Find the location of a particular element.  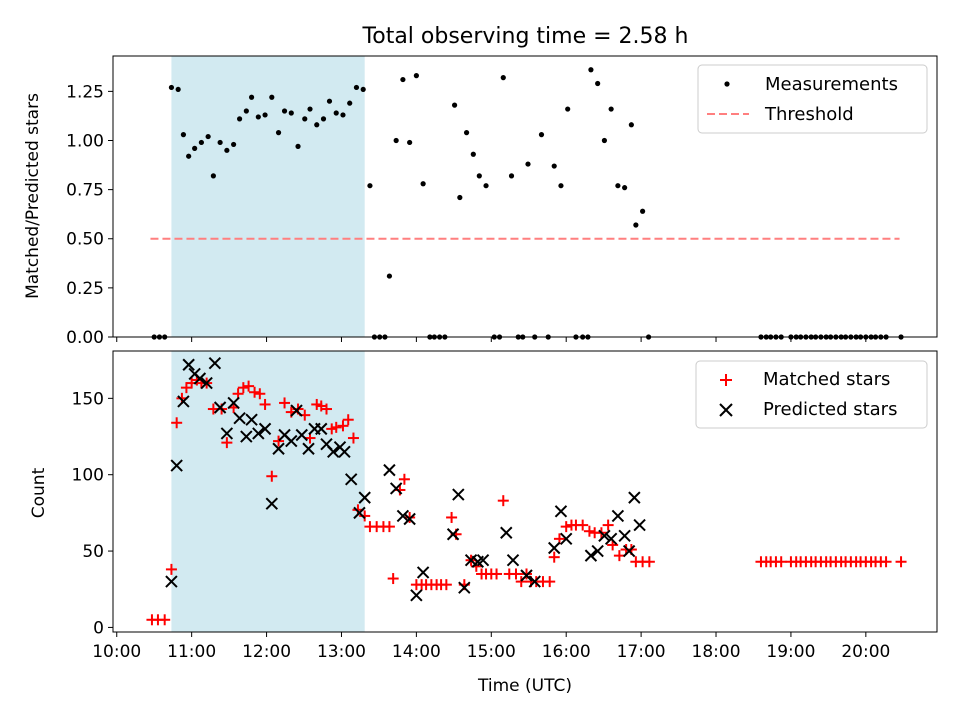

legend-threshold-label: Threshold is located at coordinates (809, 114).